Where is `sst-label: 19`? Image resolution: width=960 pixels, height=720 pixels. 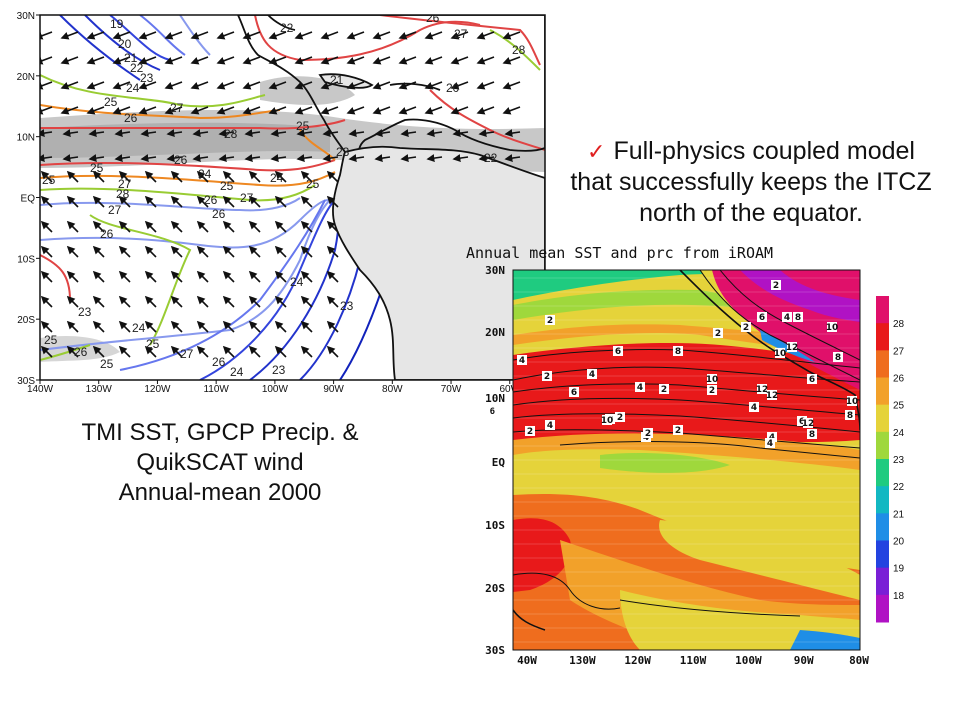
sst-label: 19 is located at coordinates (117, 24).